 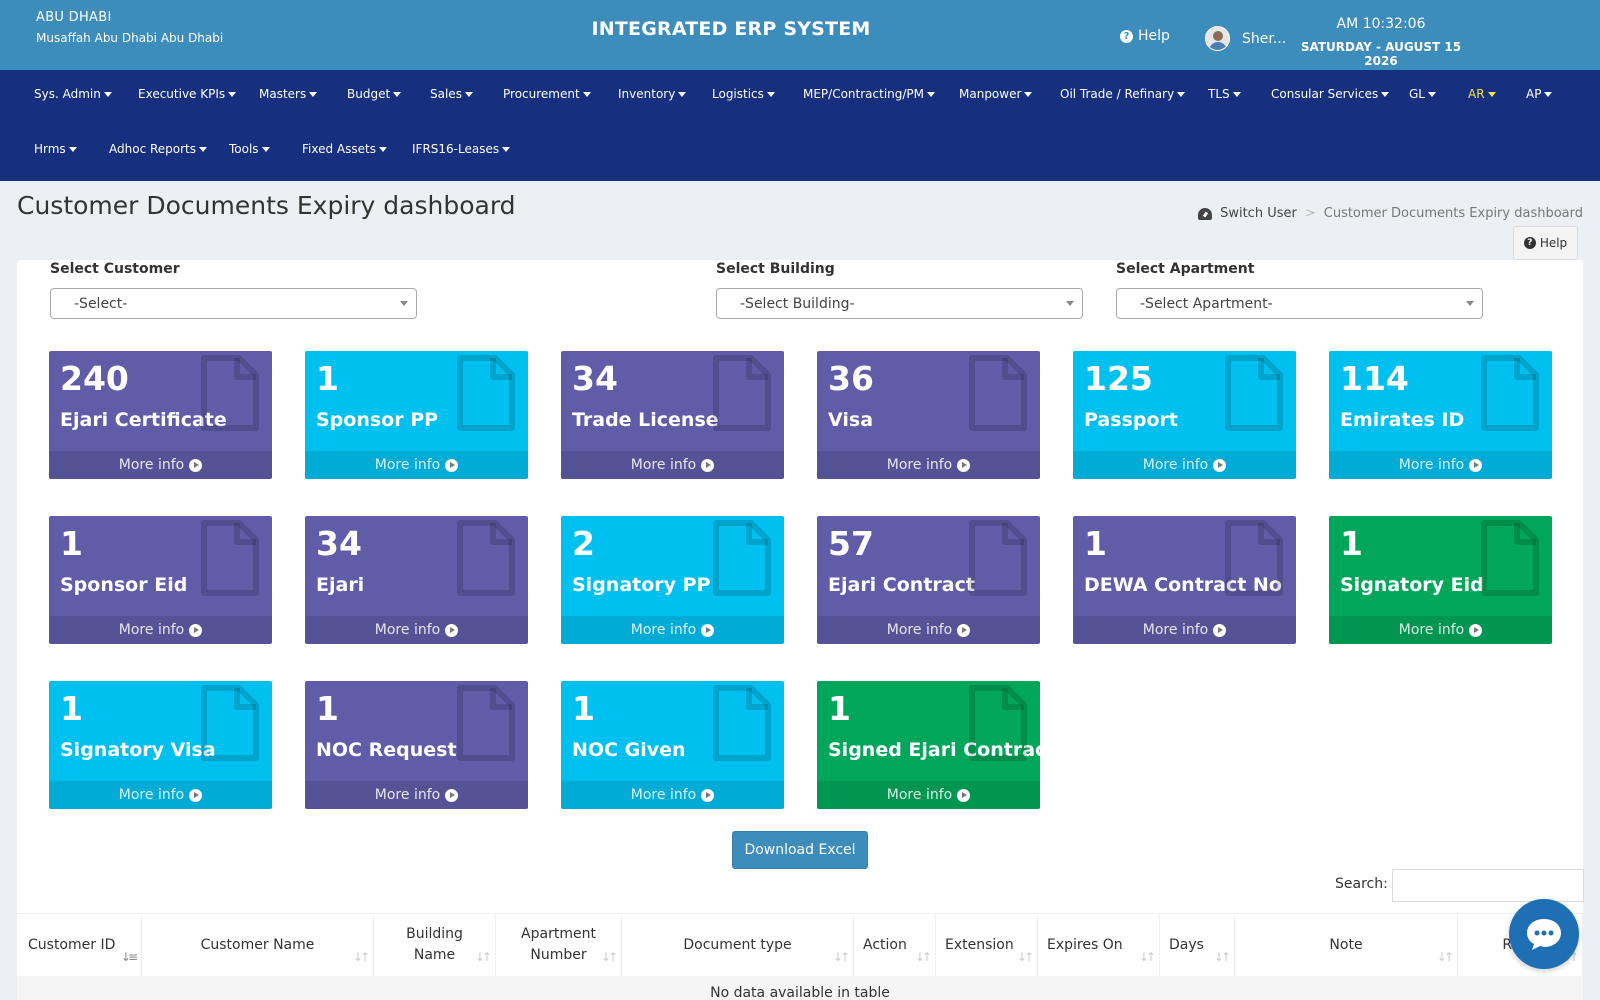 I want to click on tile-count: 36, so click(x=851, y=378).